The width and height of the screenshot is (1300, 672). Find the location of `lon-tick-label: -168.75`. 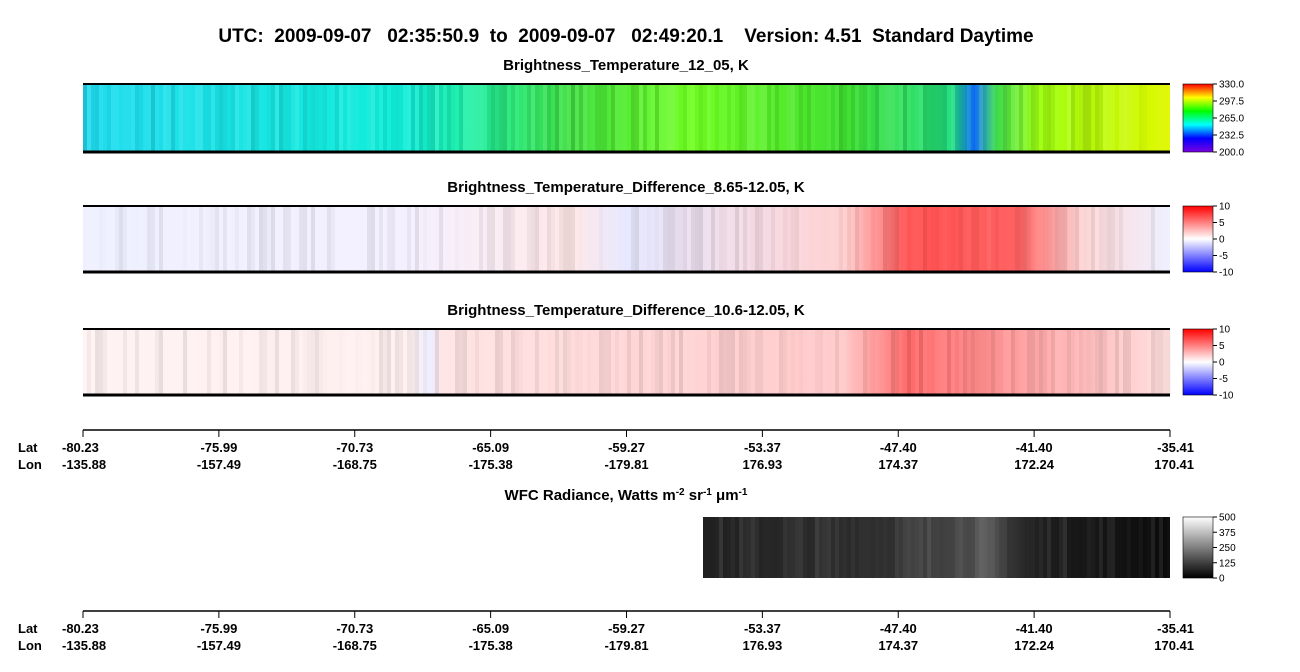

lon-tick-label: -168.75 is located at coordinates (355, 645).